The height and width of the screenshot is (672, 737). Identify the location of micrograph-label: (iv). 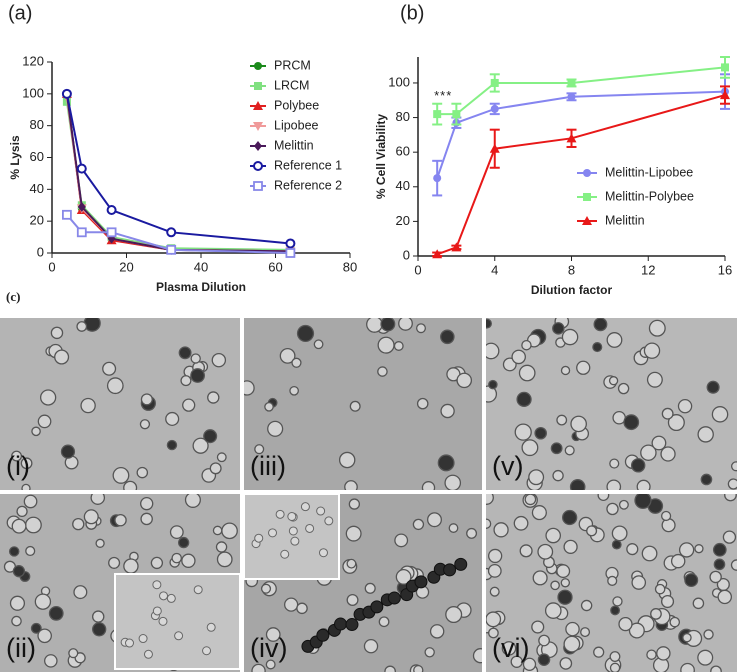
(268, 648).